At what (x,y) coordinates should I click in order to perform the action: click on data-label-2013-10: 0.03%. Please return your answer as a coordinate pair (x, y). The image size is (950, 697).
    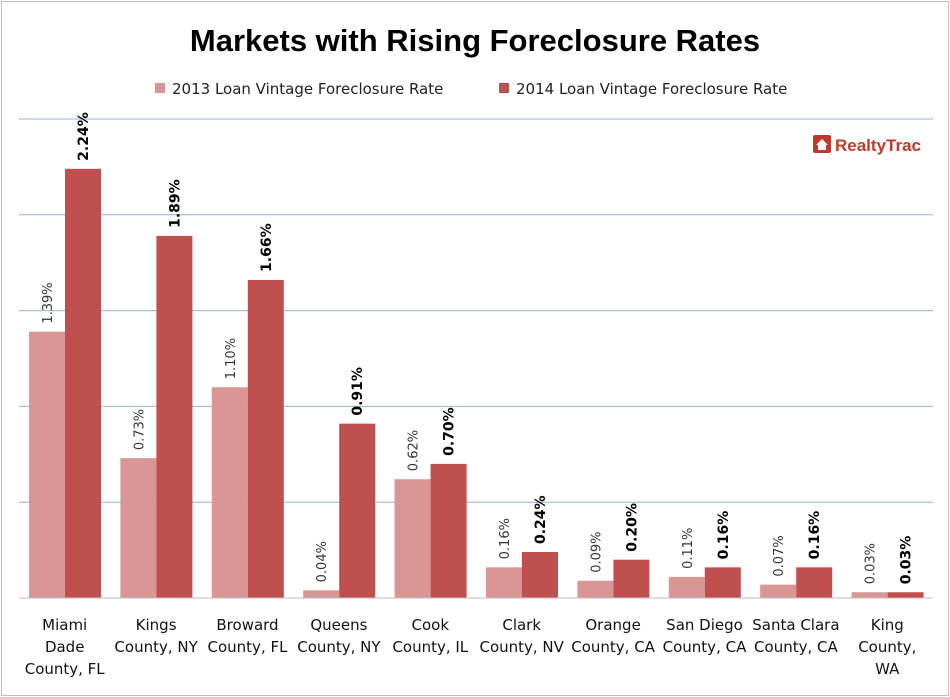
    Looking at the image, I should click on (871, 563).